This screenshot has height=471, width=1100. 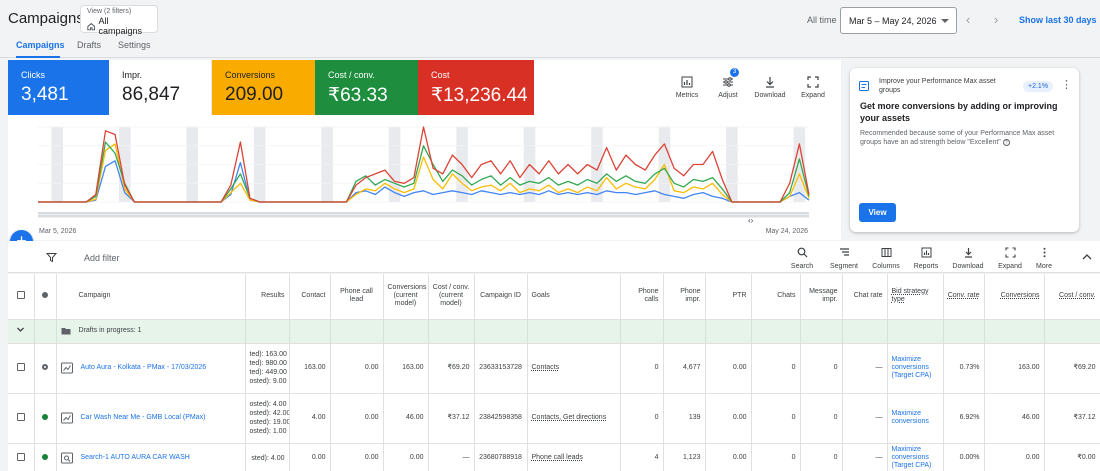 What do you see at coordinates (968, 19) in the screenshot?
I see `chevron-left-icon: ‹` at bounding box center [968, 19].